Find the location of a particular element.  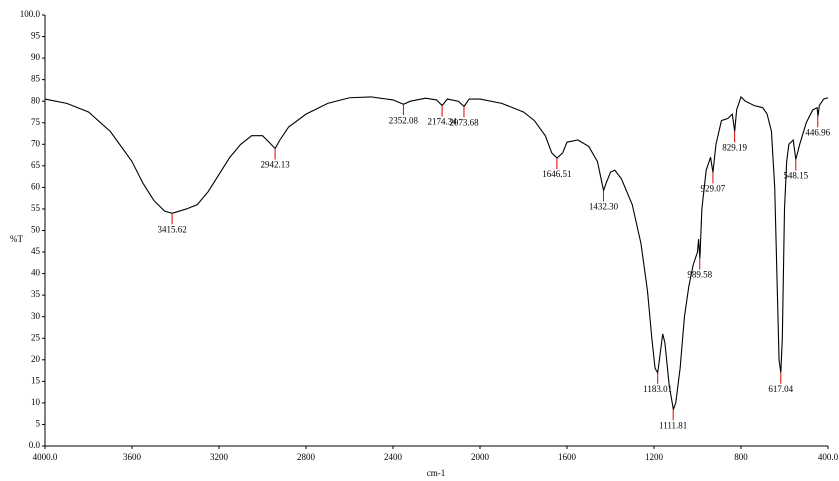

x-tick-label: 2000 is located at coordinates (480, 457).